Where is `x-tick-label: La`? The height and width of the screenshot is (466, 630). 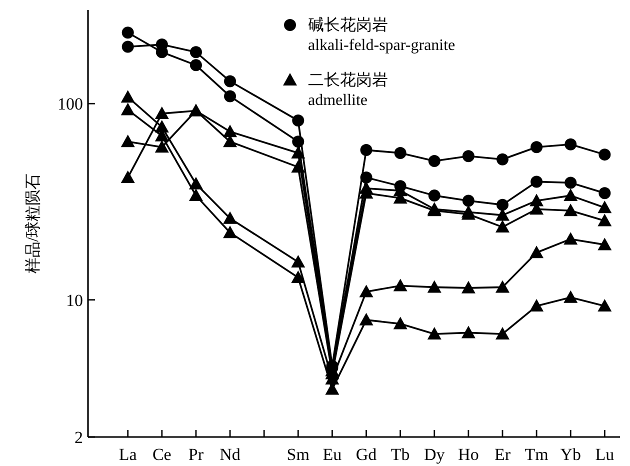 x-tick-label: La is located at coordinates (128, 454).